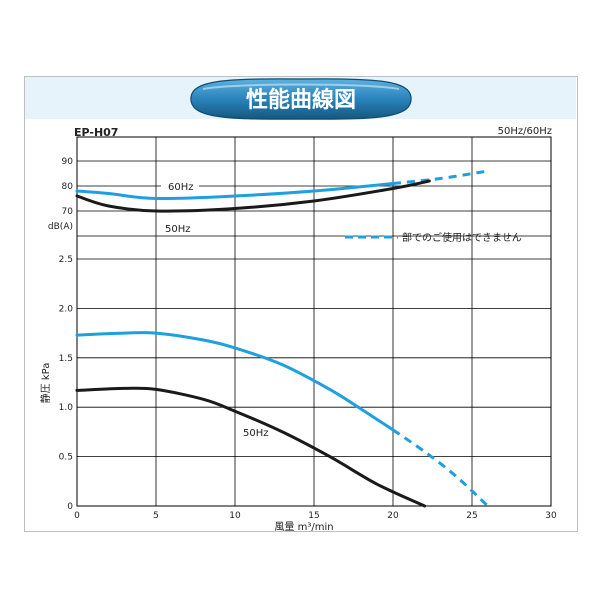 The width and height of the screenshot is (600, 600). Describe the element at coordinates (393, 516) in the screenshot. I see `x-tick-label: 20` at that location.